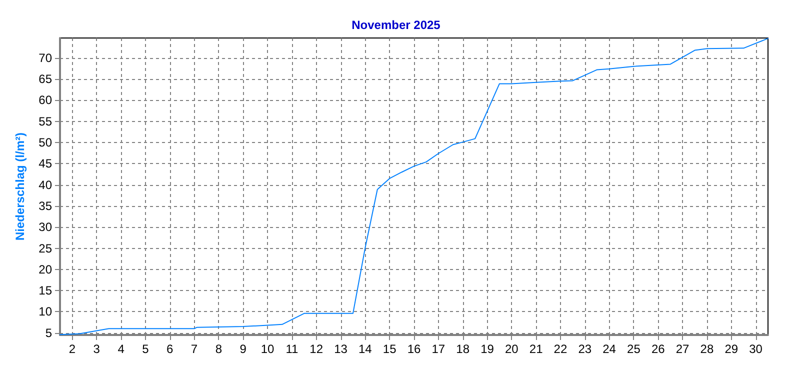  What do you see at coordinates (267, 349) in the screenshot?
I see `x-tick-label: 10` at bounding box center [267, 349].